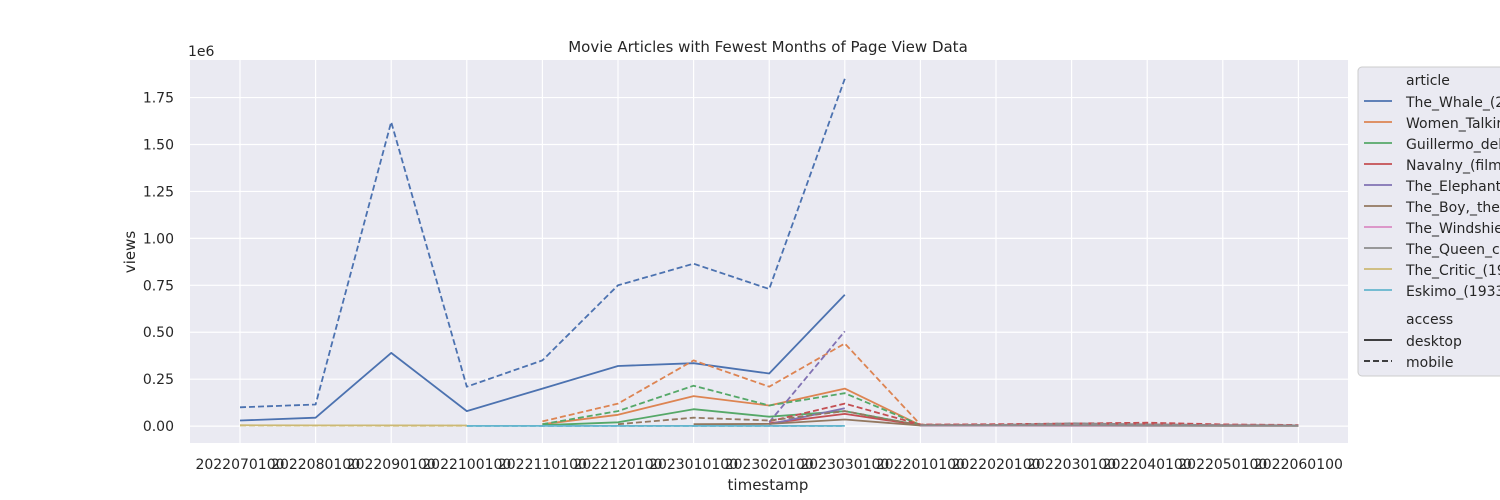 This screenshot has height=500, width=1500. Describe the element at coordinates (1453, 145) in the screenshot. I see `legend-entry-label: Guillermo_del` at that location.